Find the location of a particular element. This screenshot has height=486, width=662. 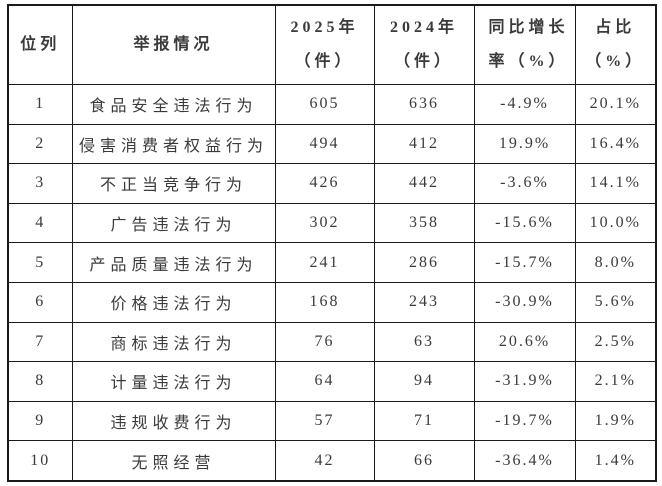

cell-yoy: 19.9% is located at coordinates (524, 144).